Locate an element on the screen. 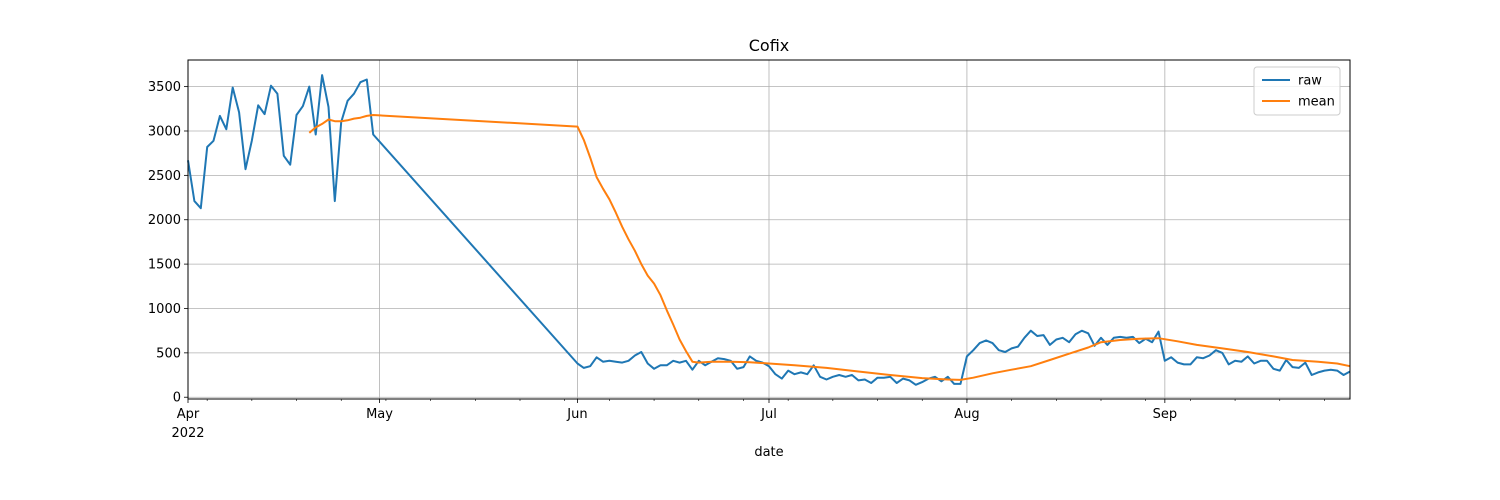  y-tick-label: 3500 is located at coordinates (164, 87).